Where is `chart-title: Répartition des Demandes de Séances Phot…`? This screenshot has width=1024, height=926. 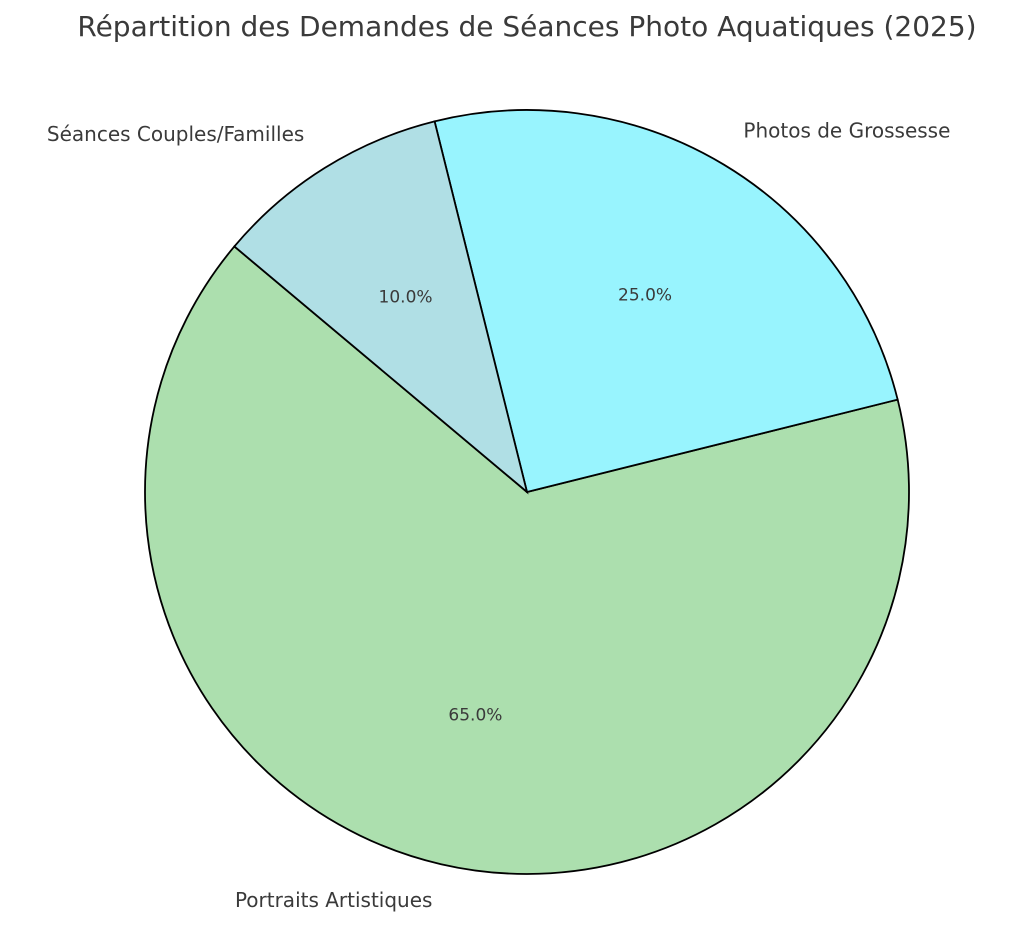 chart-title: Répartition des Demandes de Séances Phot… is located at coordinates (526, 26).